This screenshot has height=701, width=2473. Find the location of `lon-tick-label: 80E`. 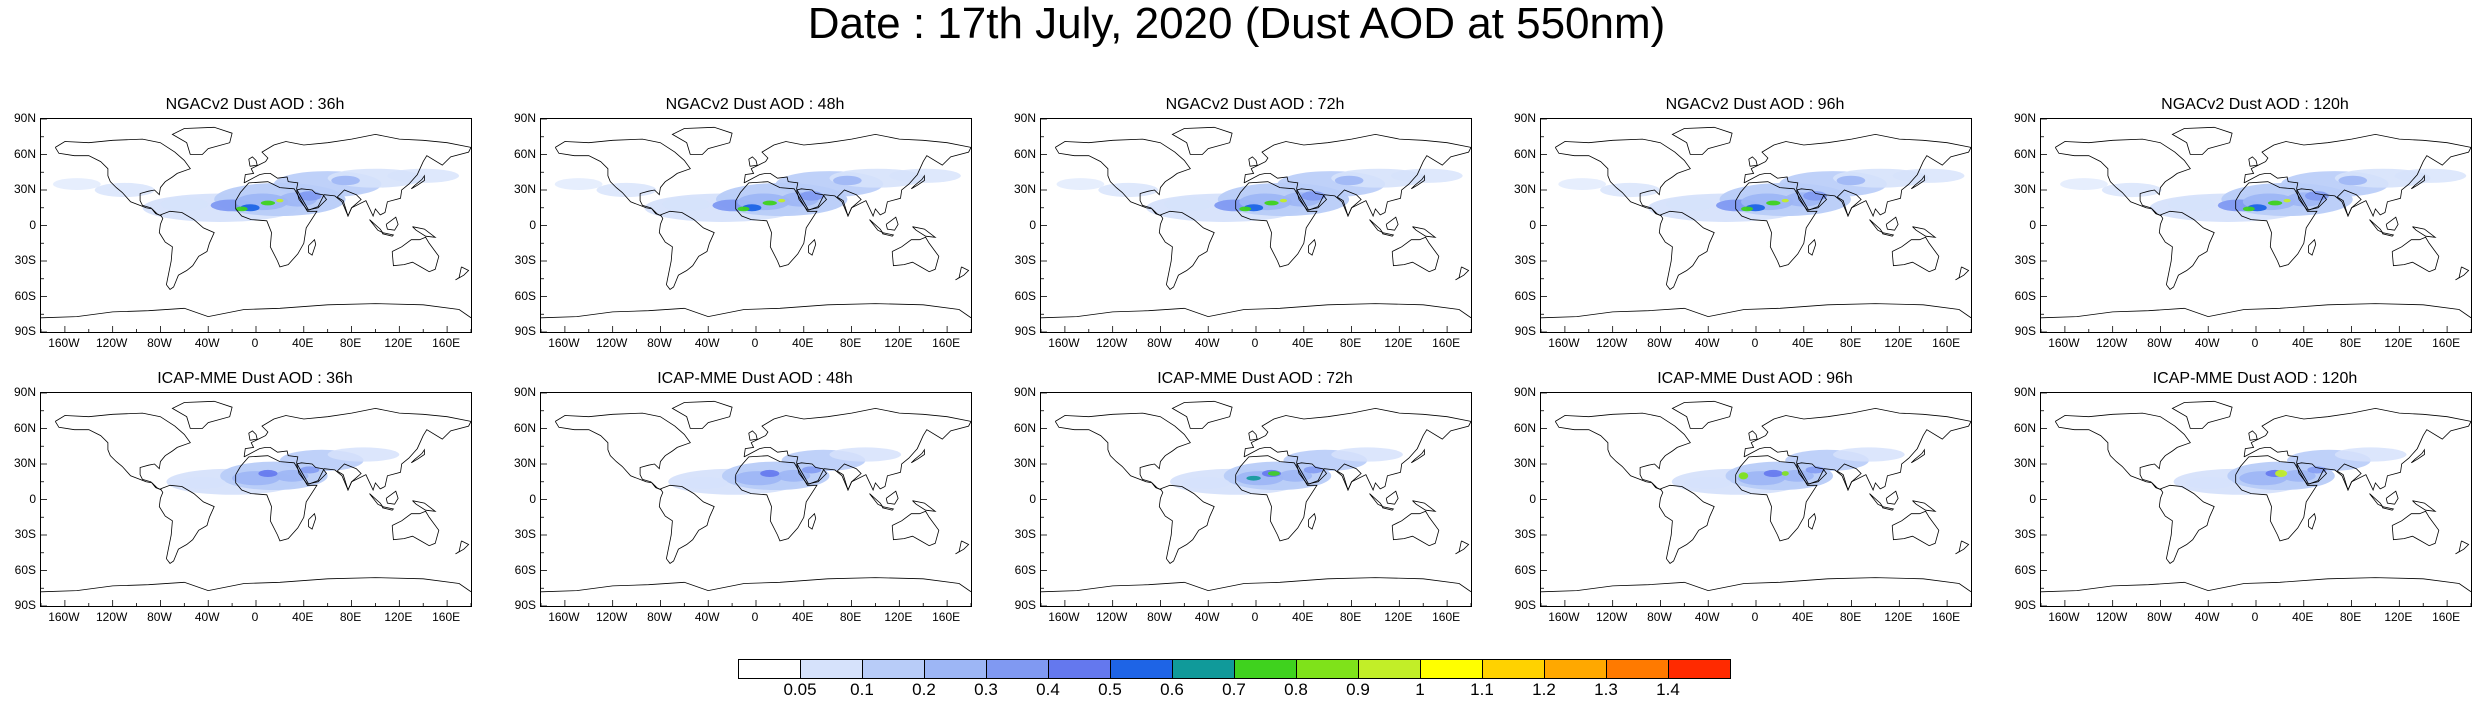

lon-tick-label: 80E is located at coordinates (1850, 343).